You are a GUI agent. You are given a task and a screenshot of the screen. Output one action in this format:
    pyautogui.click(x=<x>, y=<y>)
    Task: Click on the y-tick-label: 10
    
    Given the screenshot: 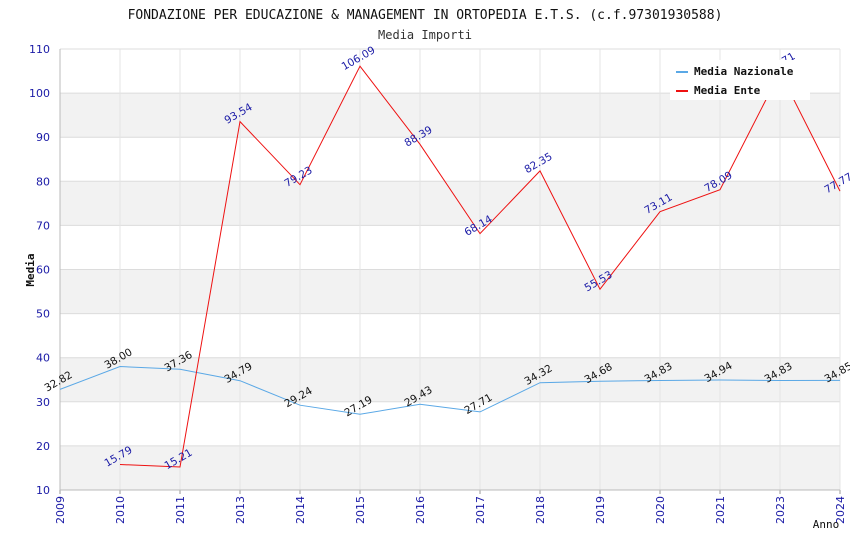 What is the action you would take?
    pyautogui.click(x=43, y=490)
    